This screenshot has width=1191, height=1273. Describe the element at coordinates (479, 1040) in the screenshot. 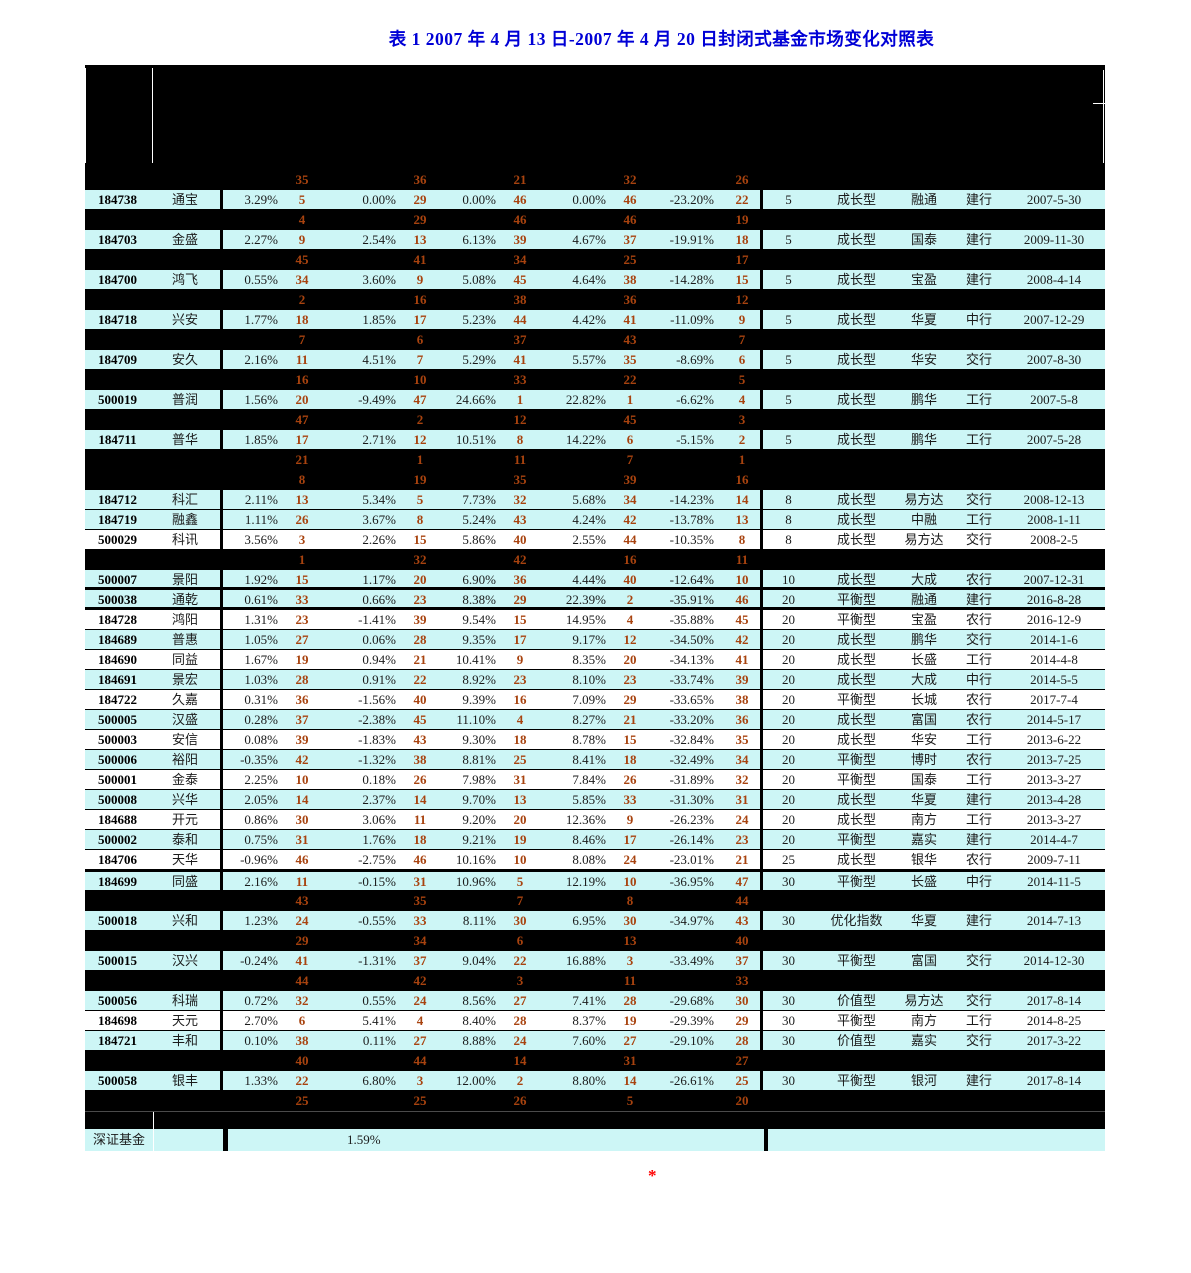

I see `pct-cell: 8.88%` at that location.